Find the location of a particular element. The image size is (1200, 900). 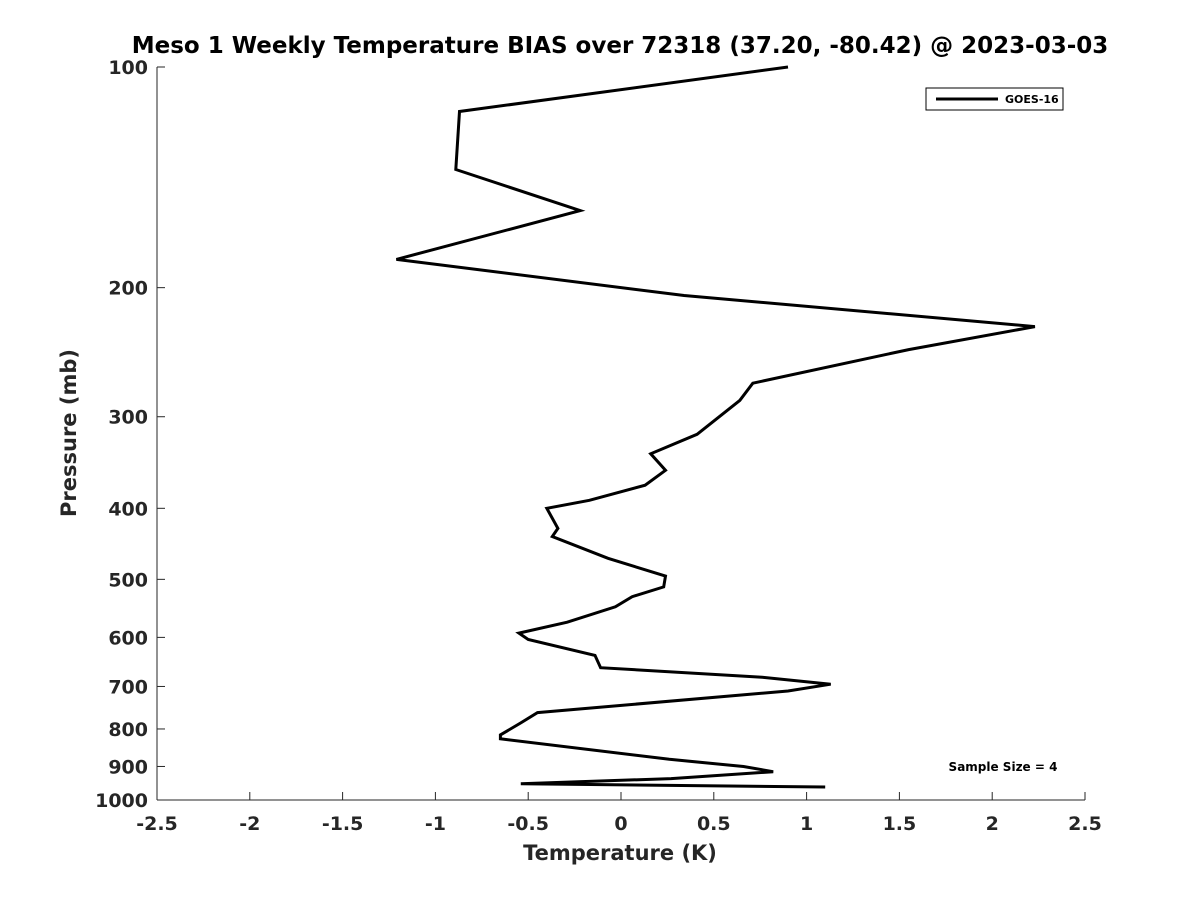

y-axis-label: Pressure (mb) is located at coordinates (69, 433).